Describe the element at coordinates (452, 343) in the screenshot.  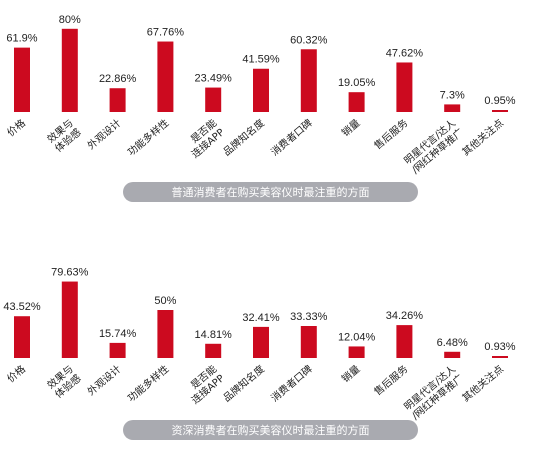
I see `data-label: 6.48%` at that location.